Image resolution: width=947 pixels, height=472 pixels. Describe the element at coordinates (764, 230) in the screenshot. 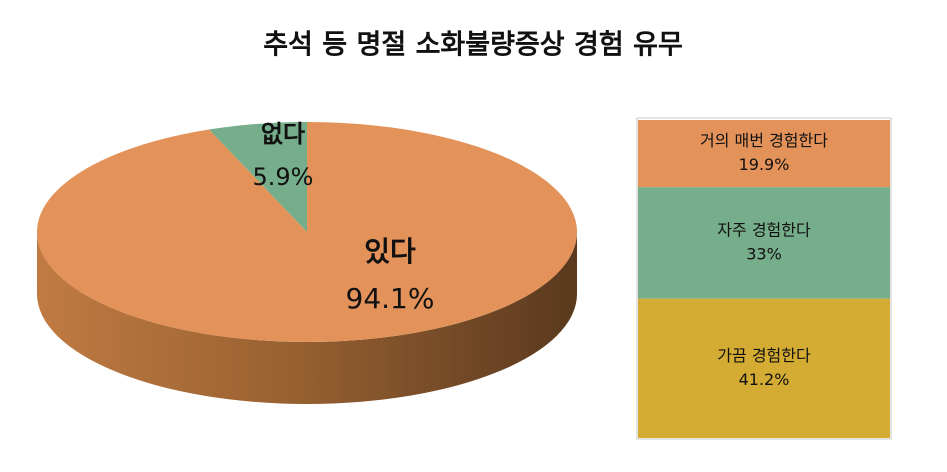

I see `segment-name: 자주 경험한다` at that location.